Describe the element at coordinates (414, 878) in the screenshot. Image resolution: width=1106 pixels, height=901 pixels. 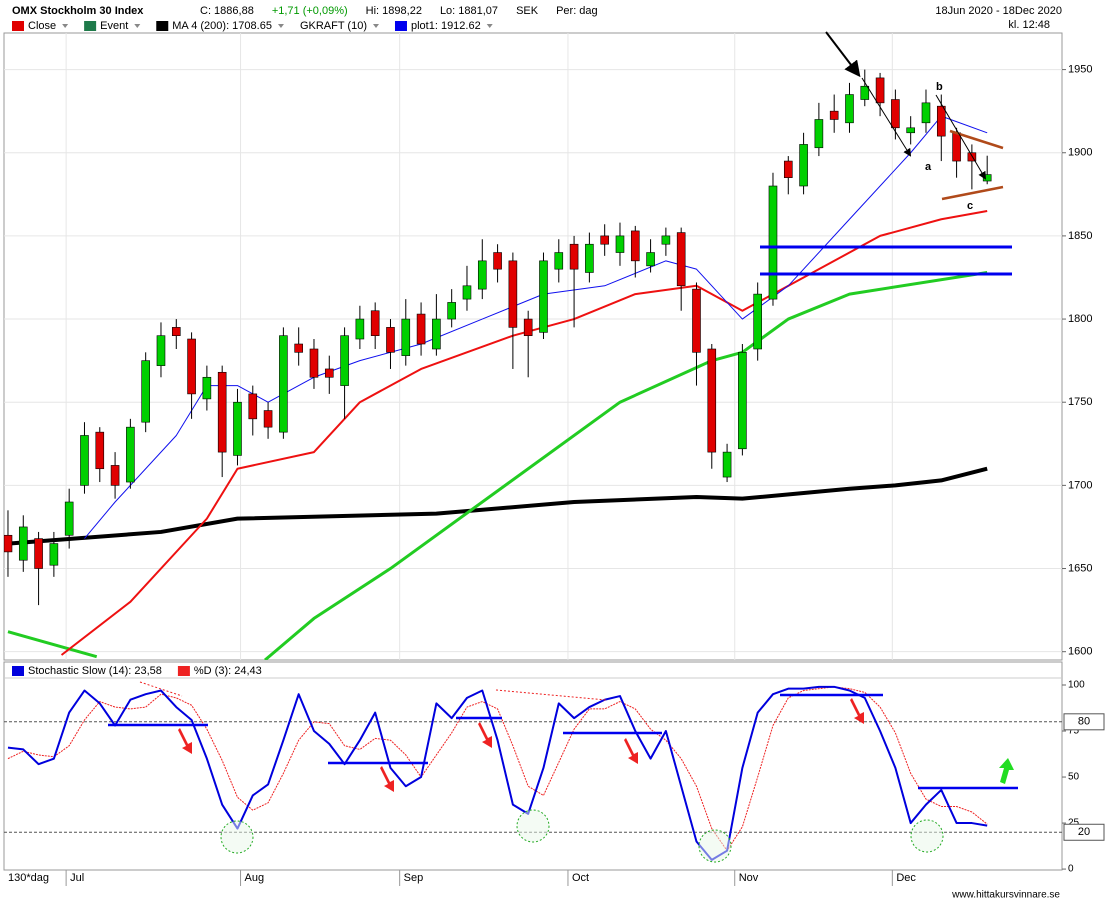
I see `x-tick-label: Sep` at that location.